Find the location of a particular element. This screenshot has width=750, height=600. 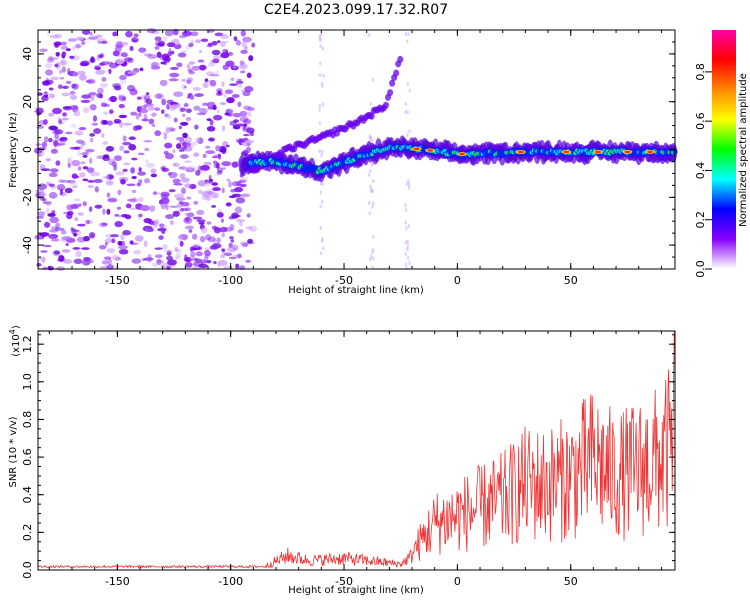

snr-y-tick-label: 0.4 is located at coordinates (27, 495).